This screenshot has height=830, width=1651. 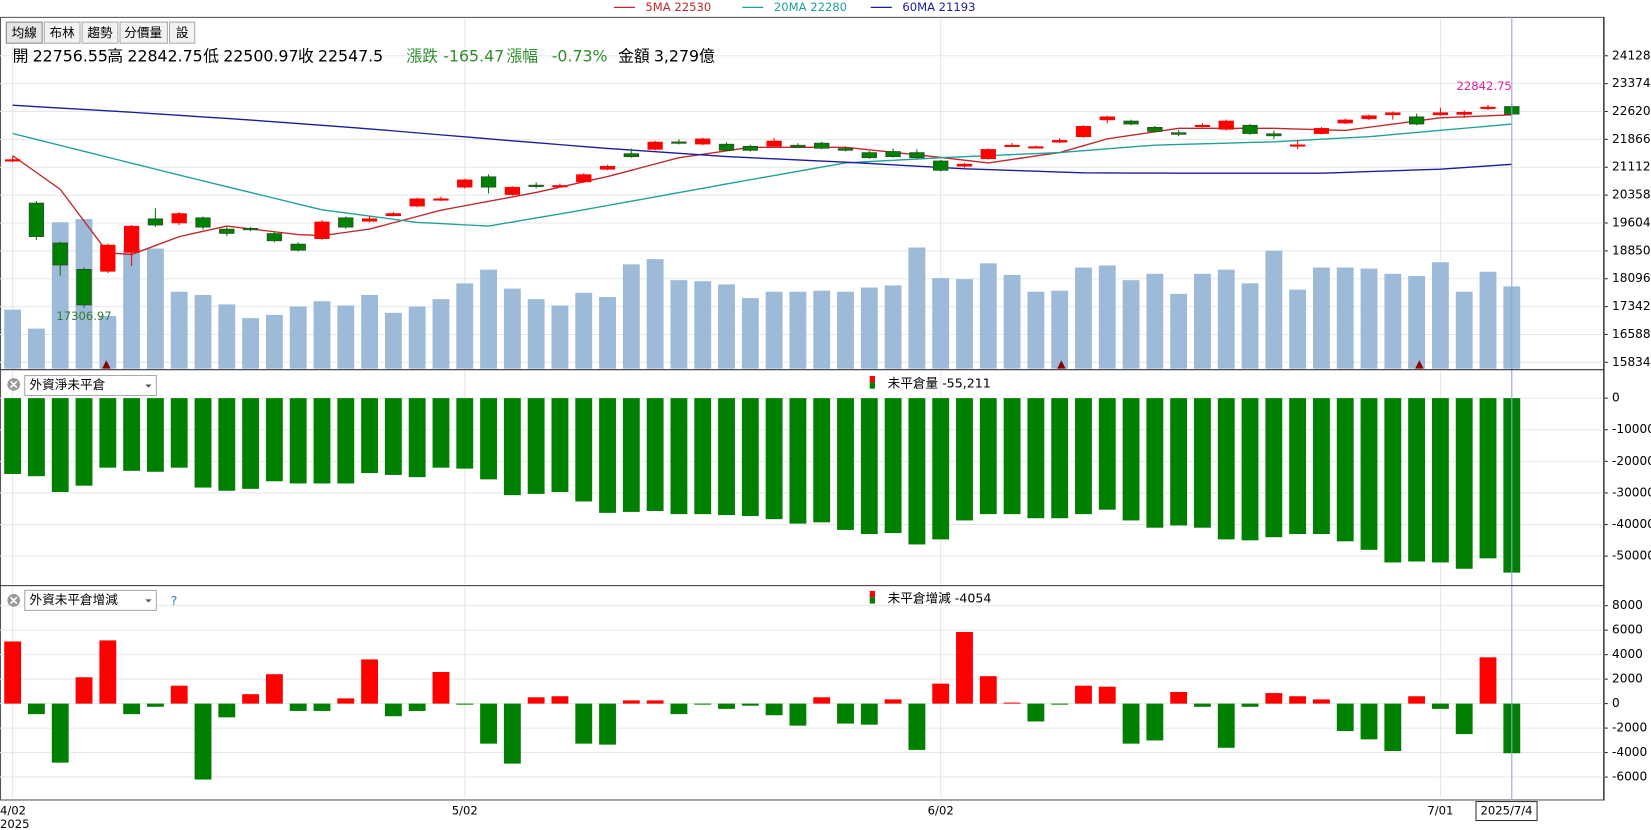 What do you see at coordinates (1631, 306) in the screenshot?
I see `y-tick-label: 17342` at bounding box center [1631, 306].